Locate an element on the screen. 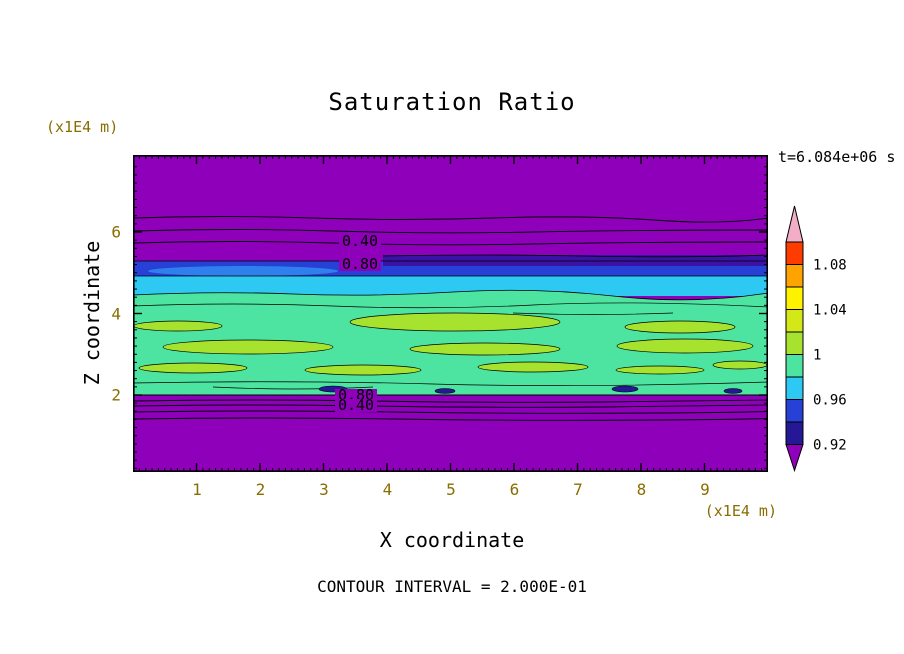 The image size is (904, 654). x-tick-label: 7 is located at coordinates (578, 489).